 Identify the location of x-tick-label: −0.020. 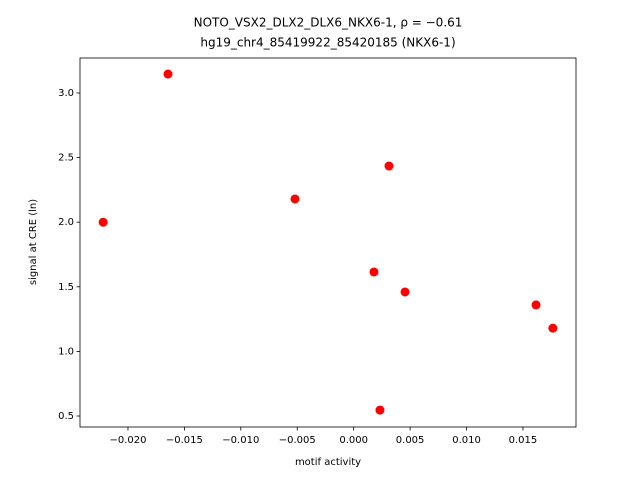
(127, 440).